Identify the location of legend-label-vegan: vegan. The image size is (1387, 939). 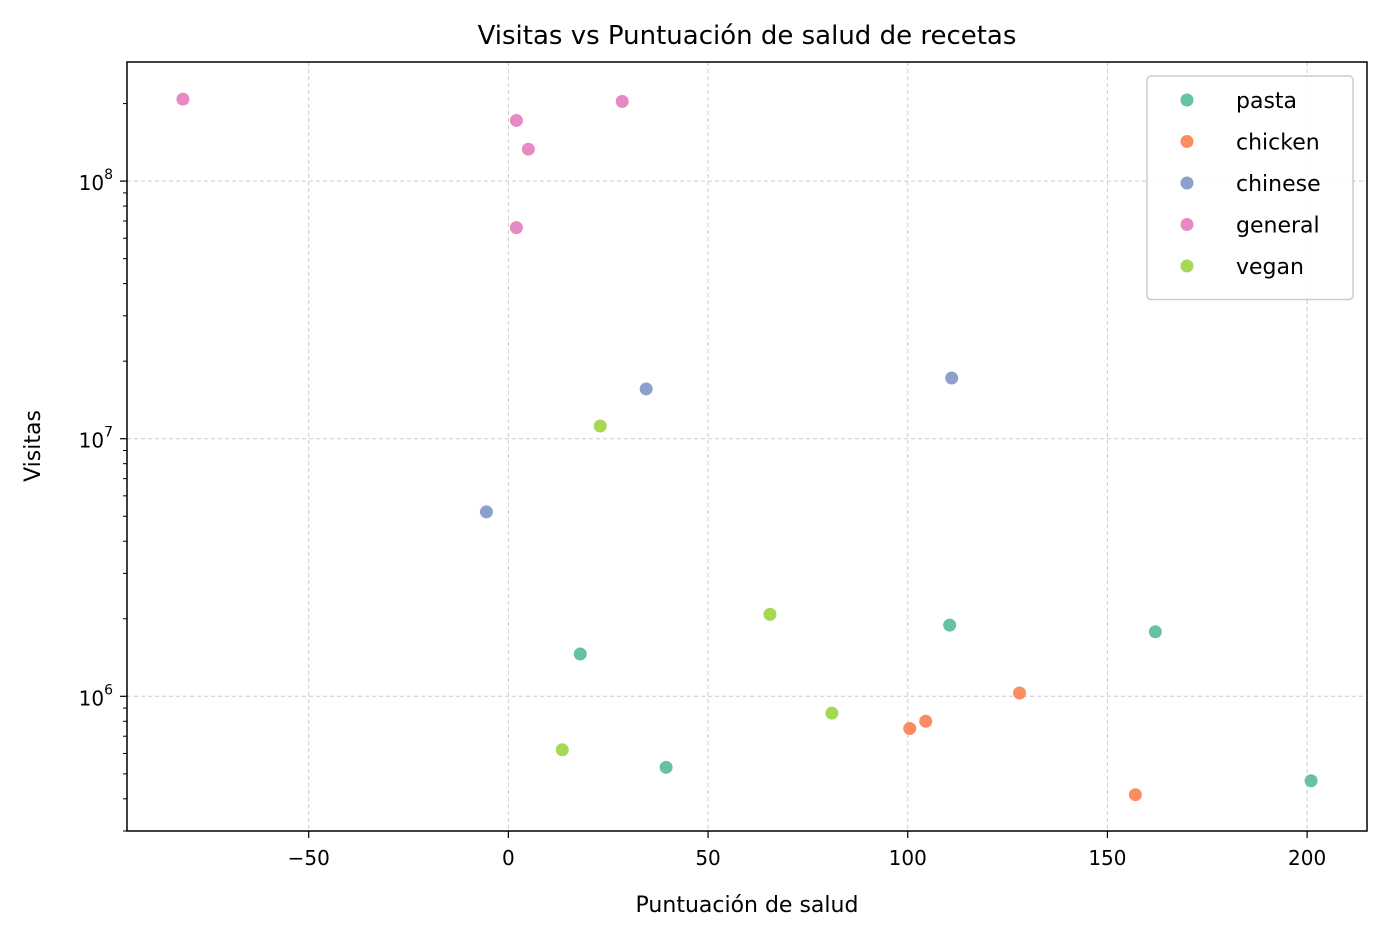
(1270, 267).